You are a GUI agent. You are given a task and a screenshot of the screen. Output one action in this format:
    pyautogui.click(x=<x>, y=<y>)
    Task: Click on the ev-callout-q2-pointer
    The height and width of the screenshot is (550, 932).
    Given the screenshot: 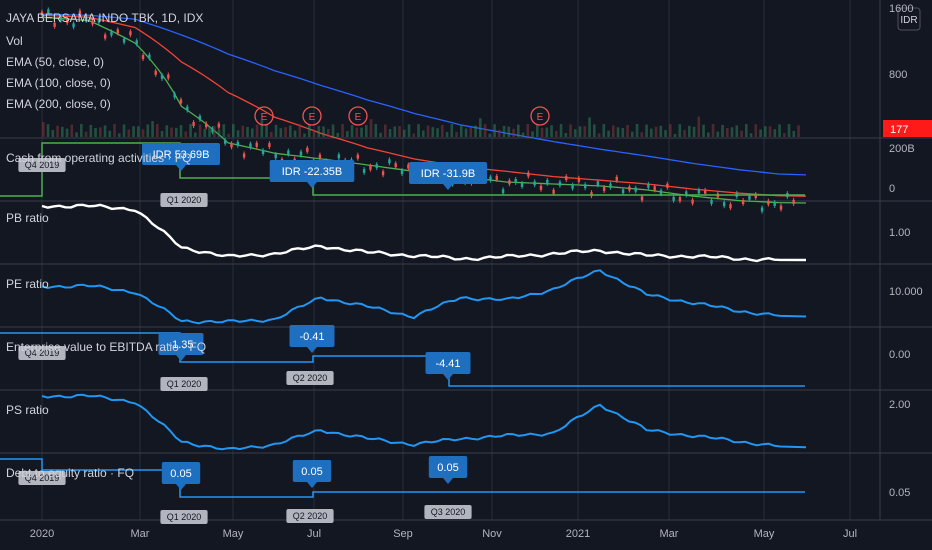 What is the action you would take?
    pyautogui.click(x=312, y=350)
    